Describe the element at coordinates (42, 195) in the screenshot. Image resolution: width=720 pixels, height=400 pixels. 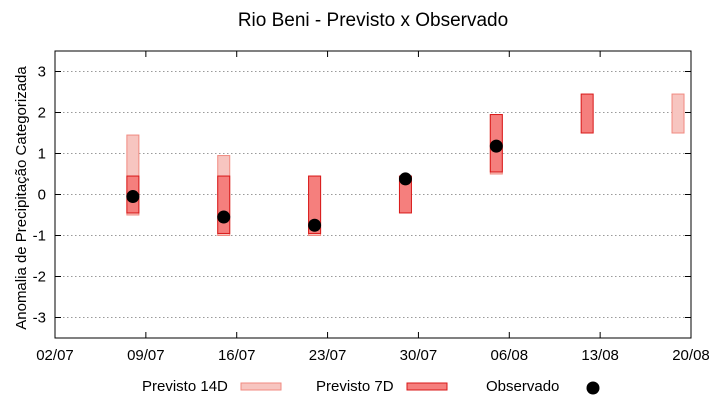
I see `y-tick-label: 0` at that location.